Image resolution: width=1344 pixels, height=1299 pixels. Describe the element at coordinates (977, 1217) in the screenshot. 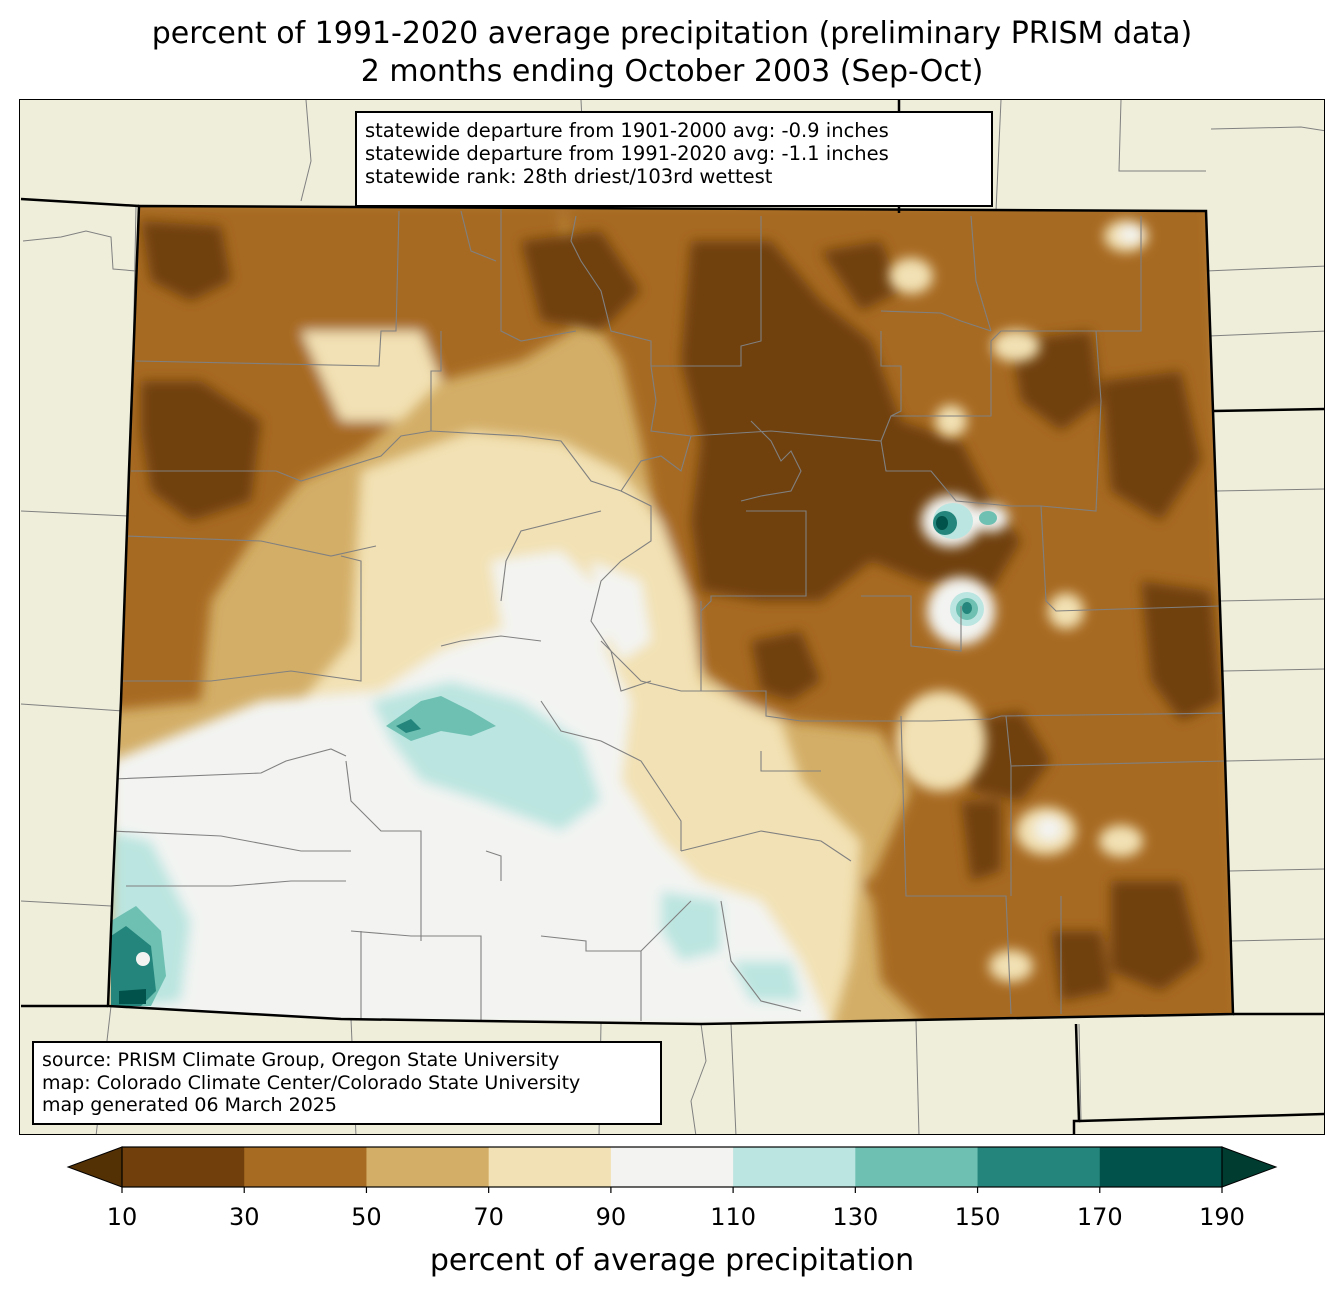

I see `colorbar-tick-label: 150` at that location.